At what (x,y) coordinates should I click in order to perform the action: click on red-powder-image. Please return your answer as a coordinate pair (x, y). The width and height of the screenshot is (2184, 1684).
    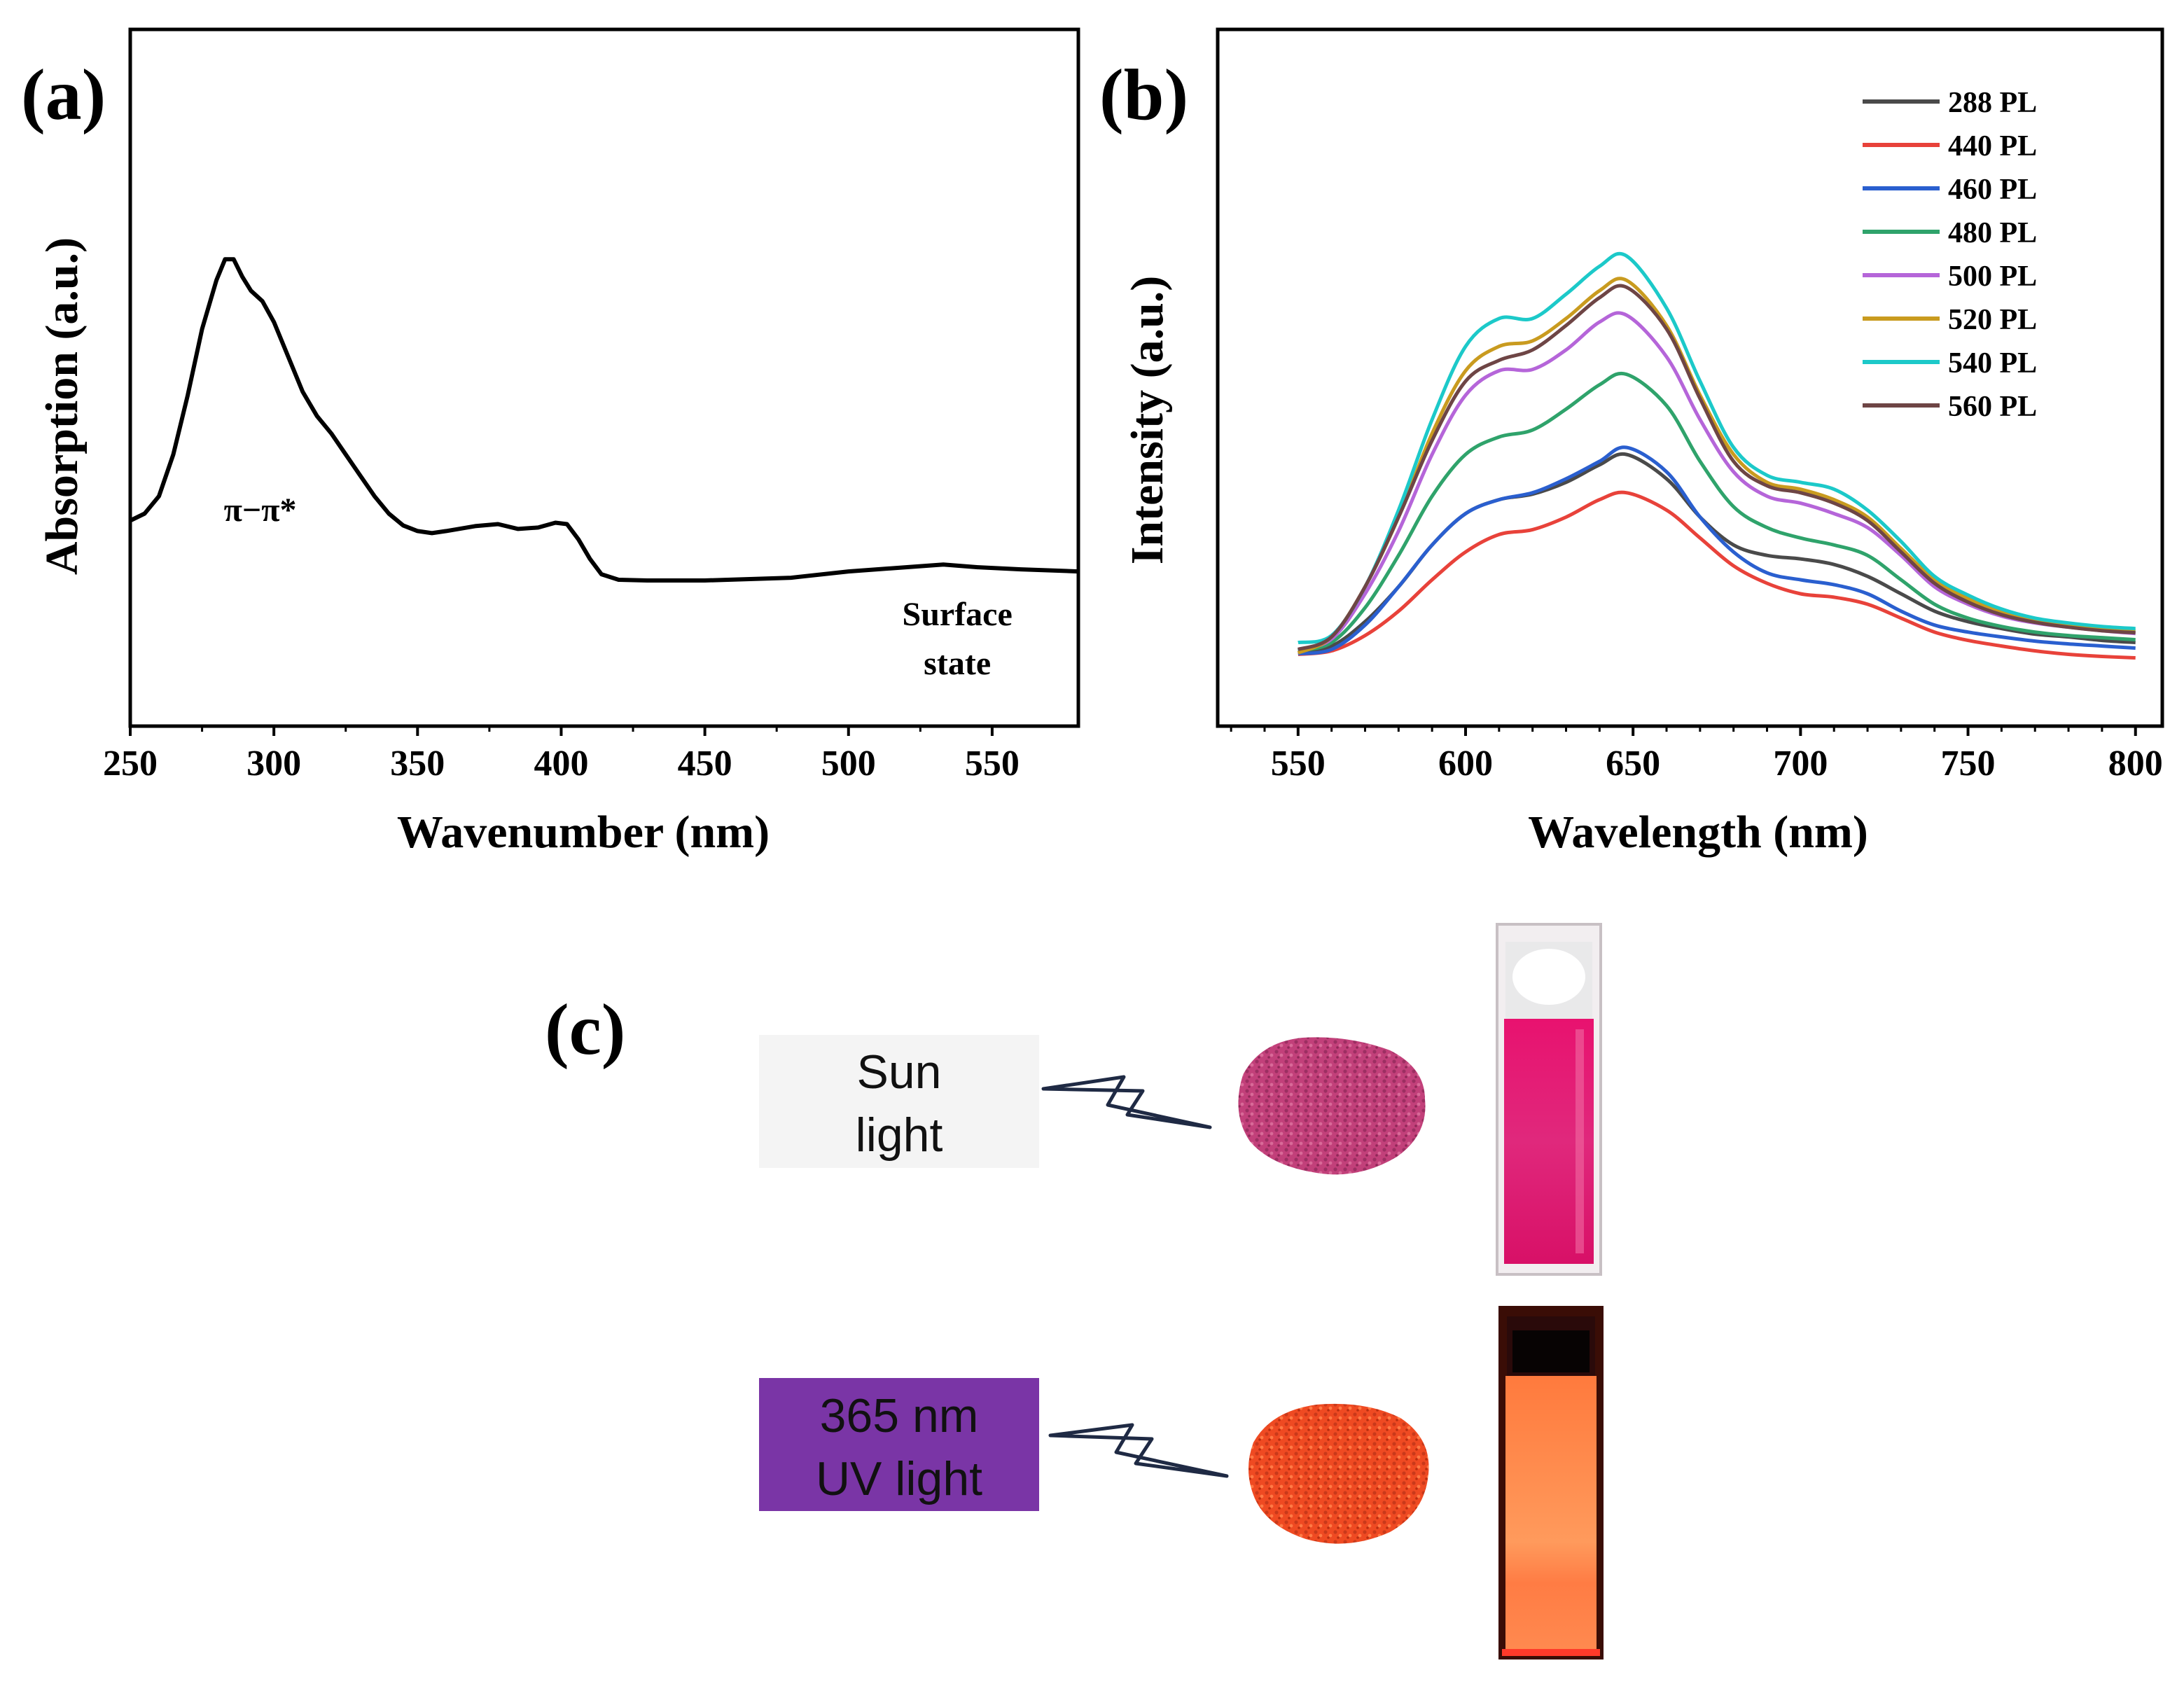
    Looking at the image, I should click on (1338, 1473).